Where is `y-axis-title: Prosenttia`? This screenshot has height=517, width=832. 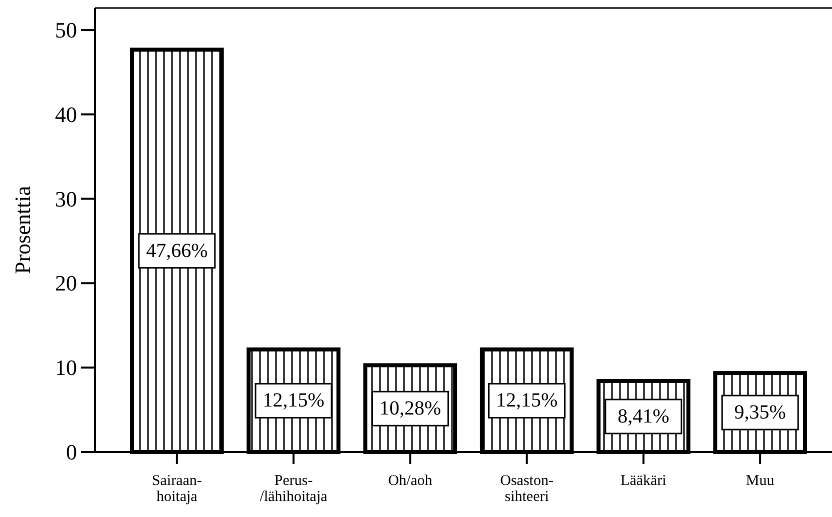
y-axis-title: Prosenttia is located at coordinates (22, 230).